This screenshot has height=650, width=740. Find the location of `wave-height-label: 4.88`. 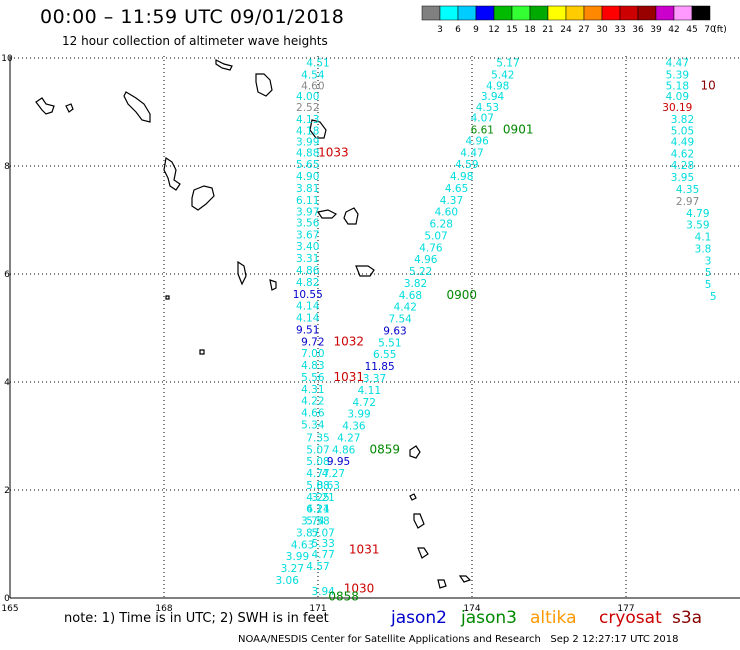

wave-height-label: 4.88 is located at coordinates (307, 153).